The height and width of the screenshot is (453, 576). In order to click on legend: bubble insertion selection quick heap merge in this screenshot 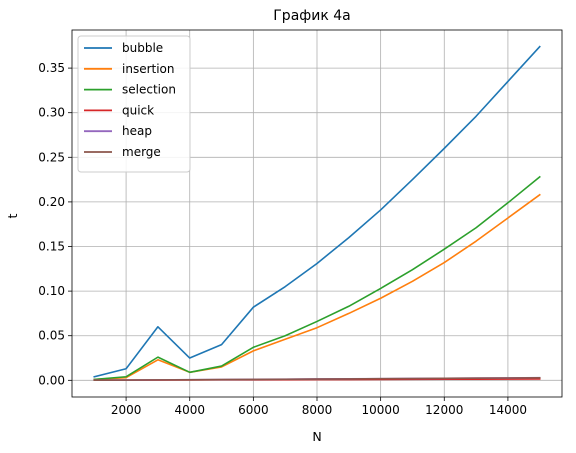, I will do `click(134, 104)`.